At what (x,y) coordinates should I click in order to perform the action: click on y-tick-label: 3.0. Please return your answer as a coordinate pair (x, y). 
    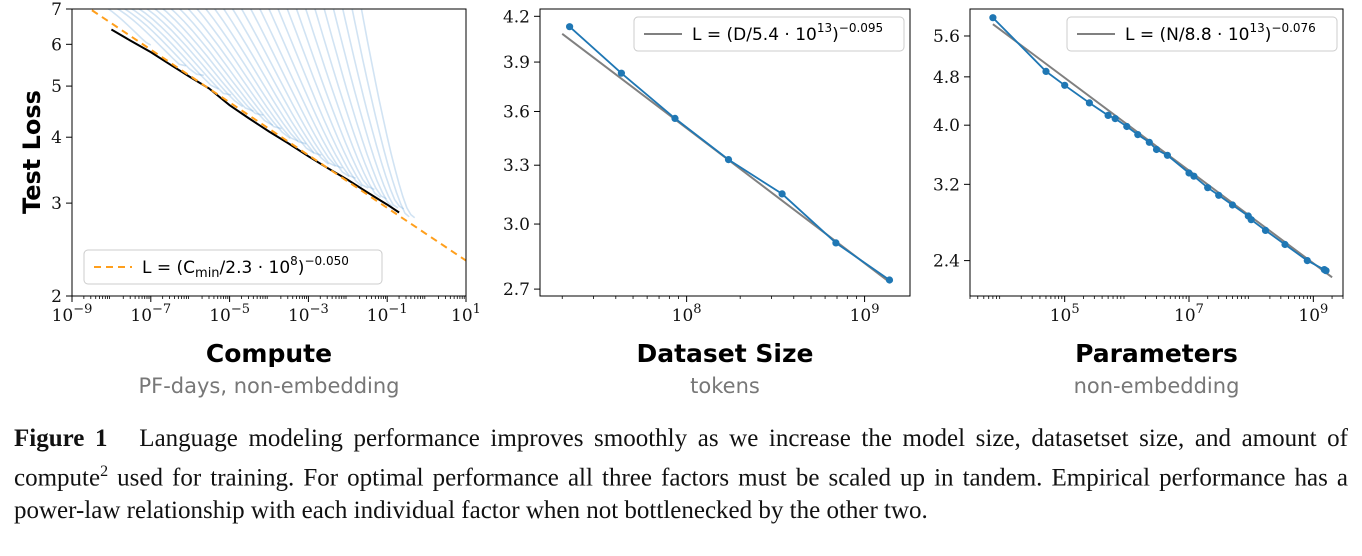
    Looking at the image, I should click on (516, 225).